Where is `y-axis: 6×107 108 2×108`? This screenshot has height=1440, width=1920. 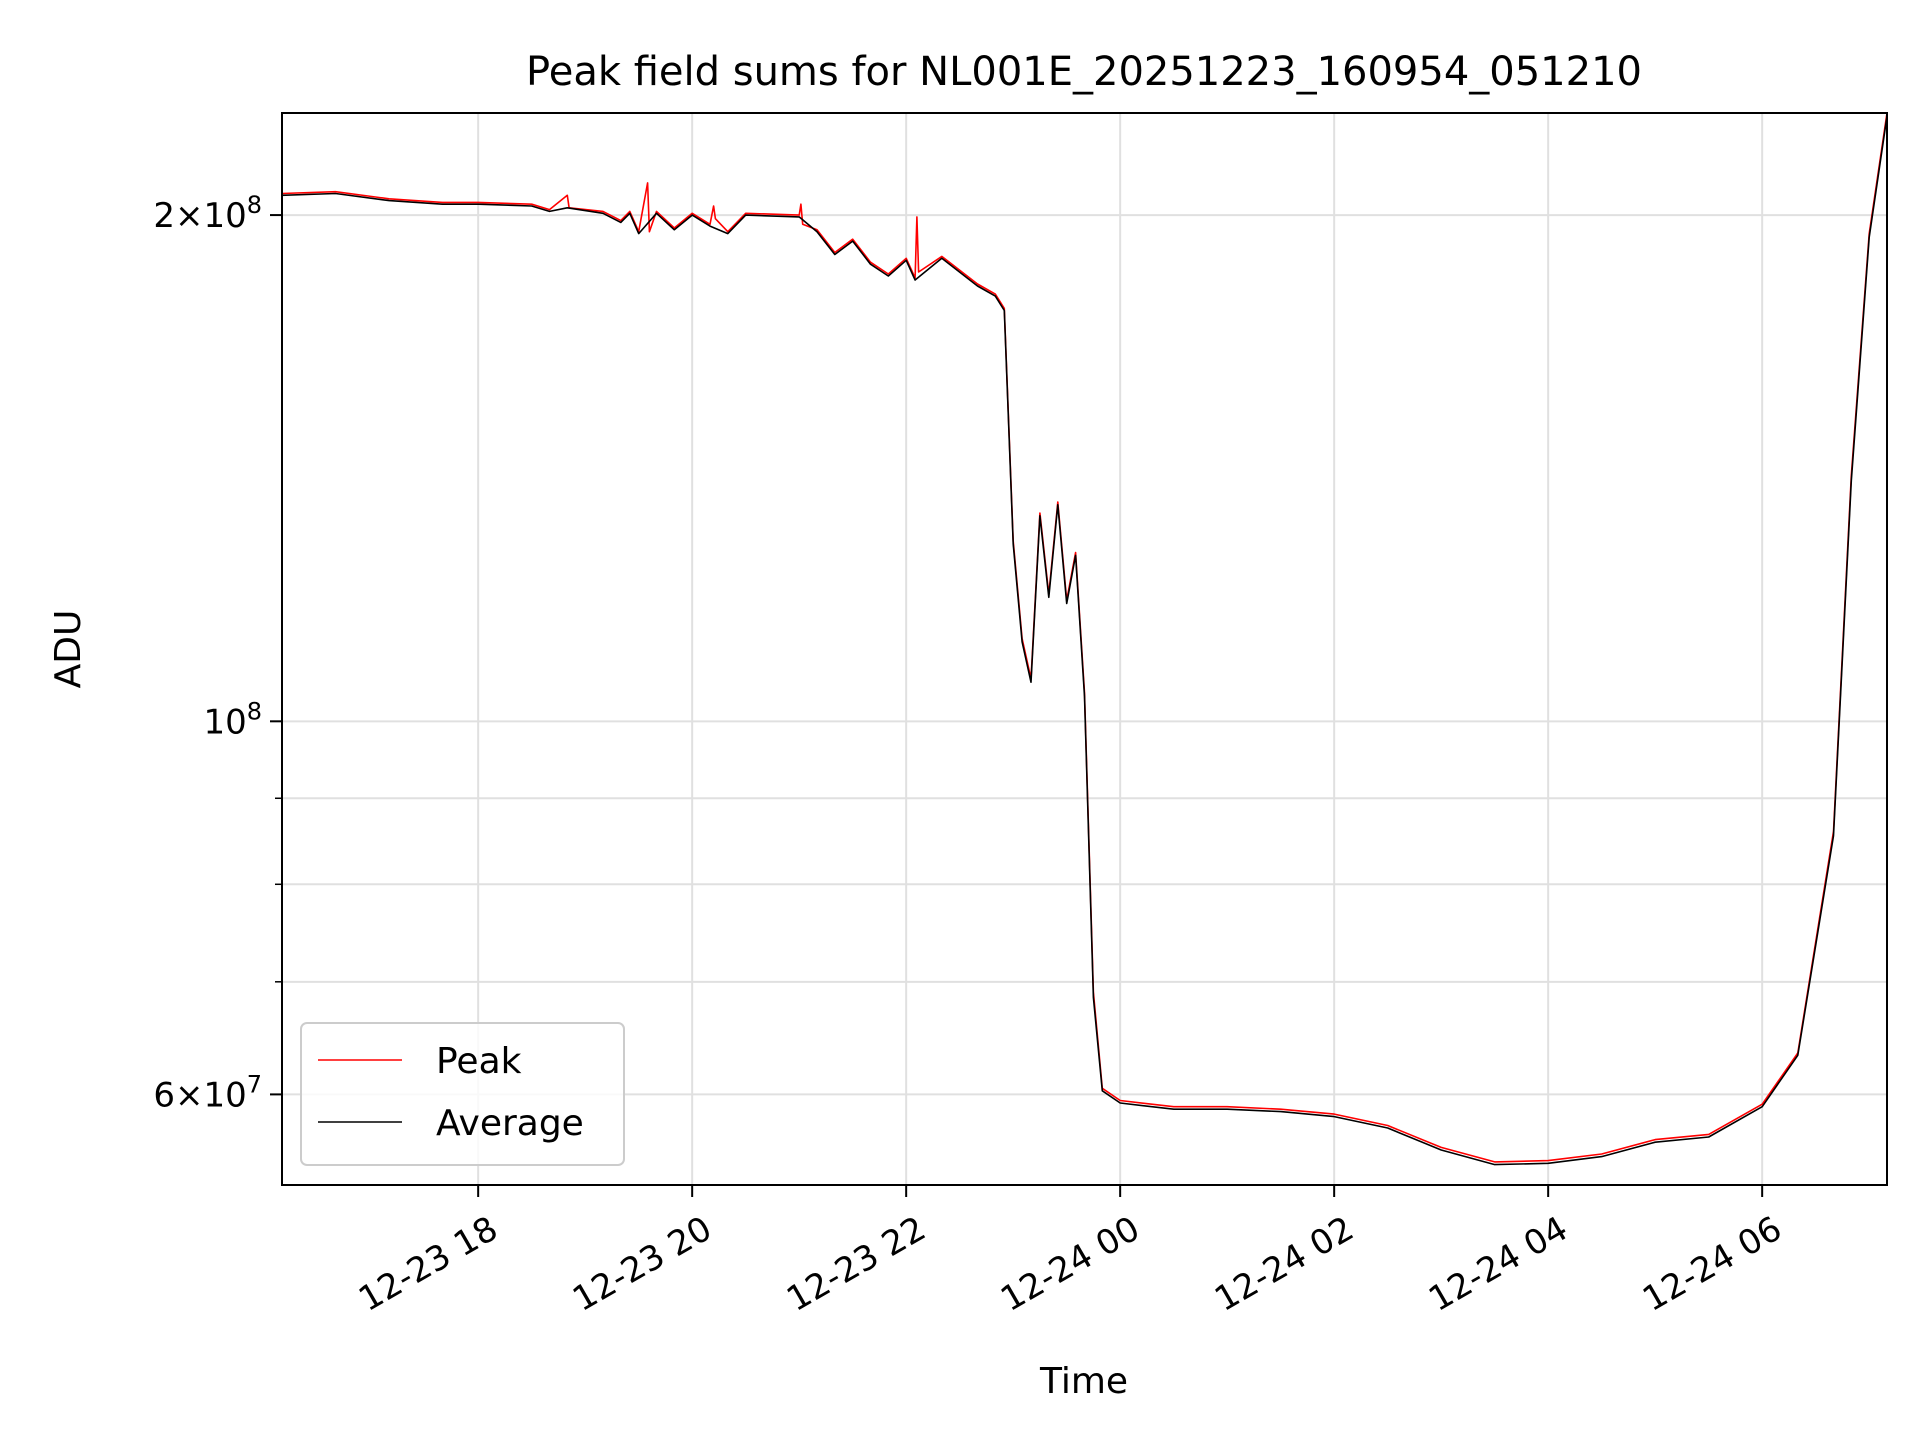 y-axis: 6×107 108 2×108 is located at coordinates (217, 653).